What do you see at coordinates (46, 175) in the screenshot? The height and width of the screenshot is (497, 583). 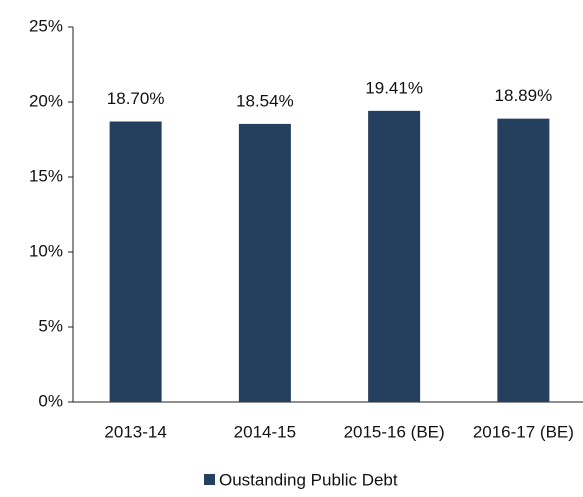 I see `y-tick-label: 15%` at bounding box center [46, 175].